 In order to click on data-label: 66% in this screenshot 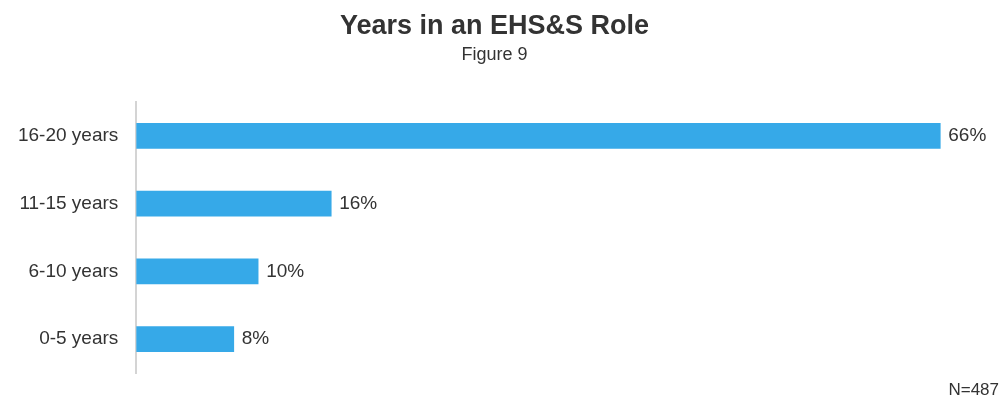, I will do `click(967, 135)`.